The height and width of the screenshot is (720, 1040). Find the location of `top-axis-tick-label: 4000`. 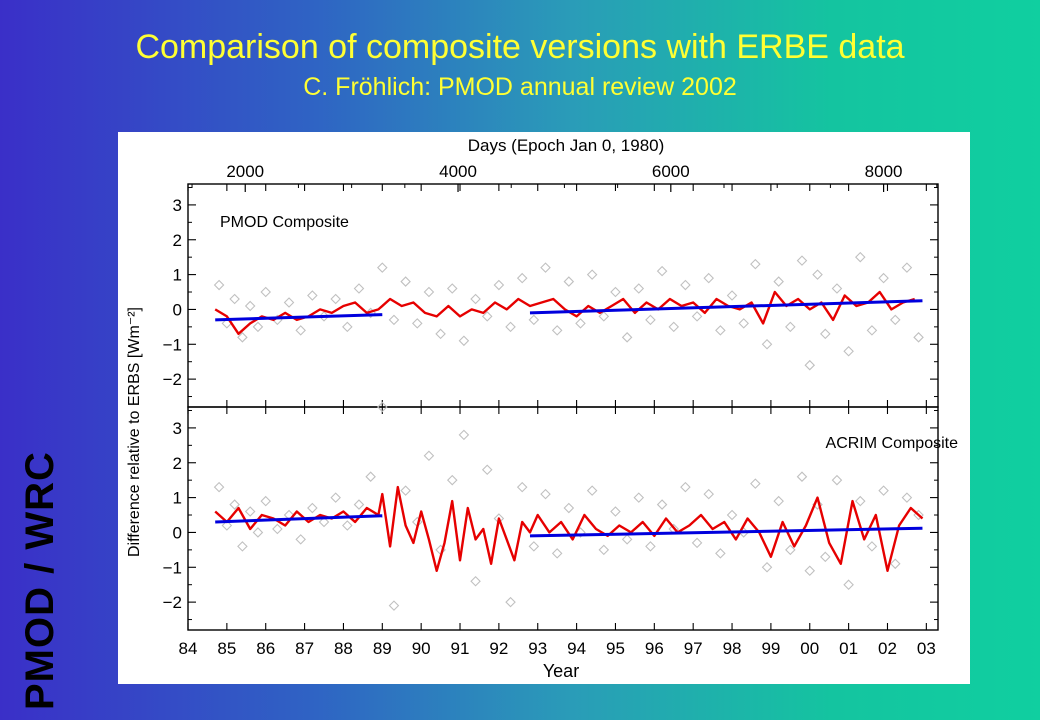

top-axis-tick-label: 4000 is located at coordinates (458, 171).